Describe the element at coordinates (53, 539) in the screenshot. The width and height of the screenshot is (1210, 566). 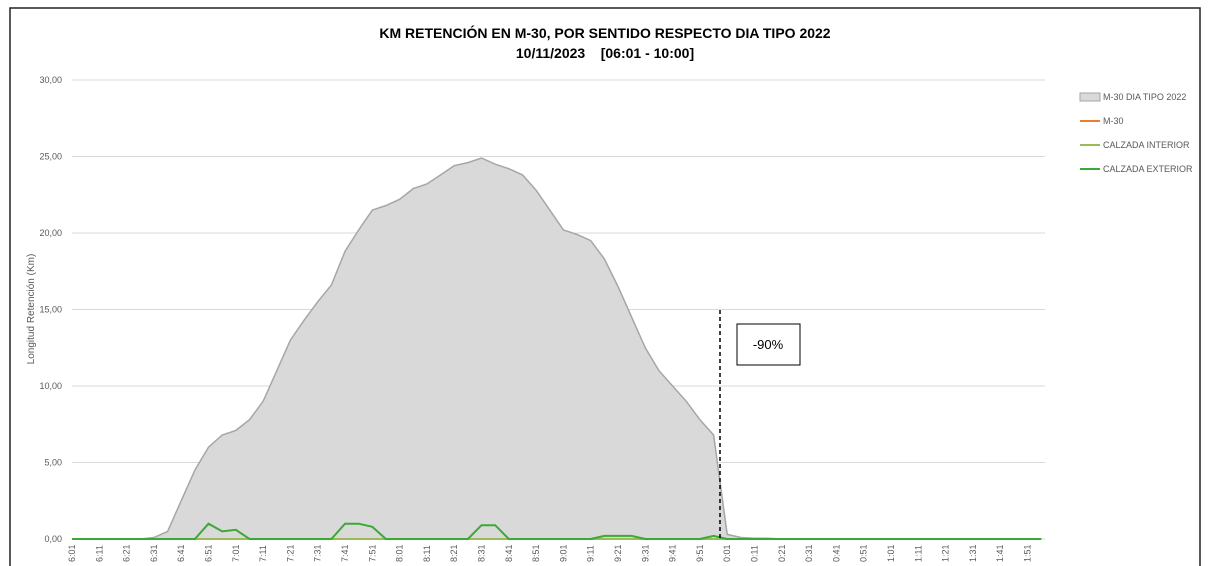
I see `y-tick-label: 0,00` at that location.